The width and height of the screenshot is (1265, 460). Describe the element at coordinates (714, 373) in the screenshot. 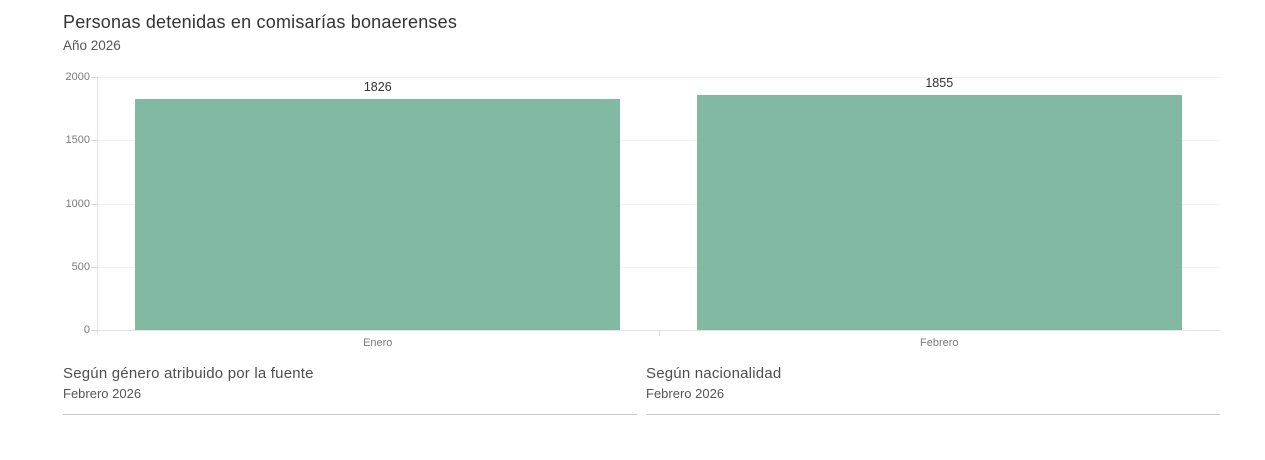

I see `section-title-nacionalidad: Según nacionalidad` at that location.